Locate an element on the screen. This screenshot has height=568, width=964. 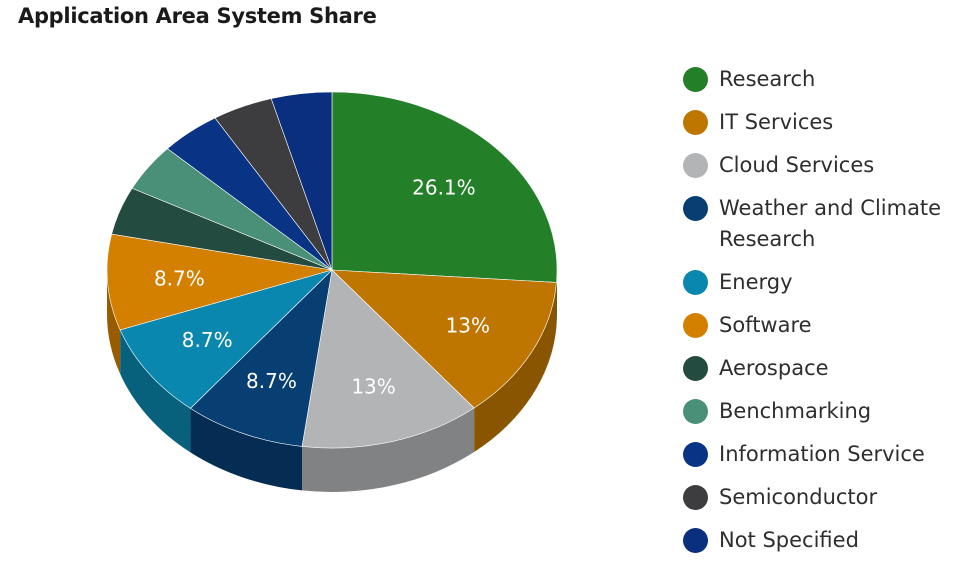
legend-label: IT Services is located at coordinates (776, 122).